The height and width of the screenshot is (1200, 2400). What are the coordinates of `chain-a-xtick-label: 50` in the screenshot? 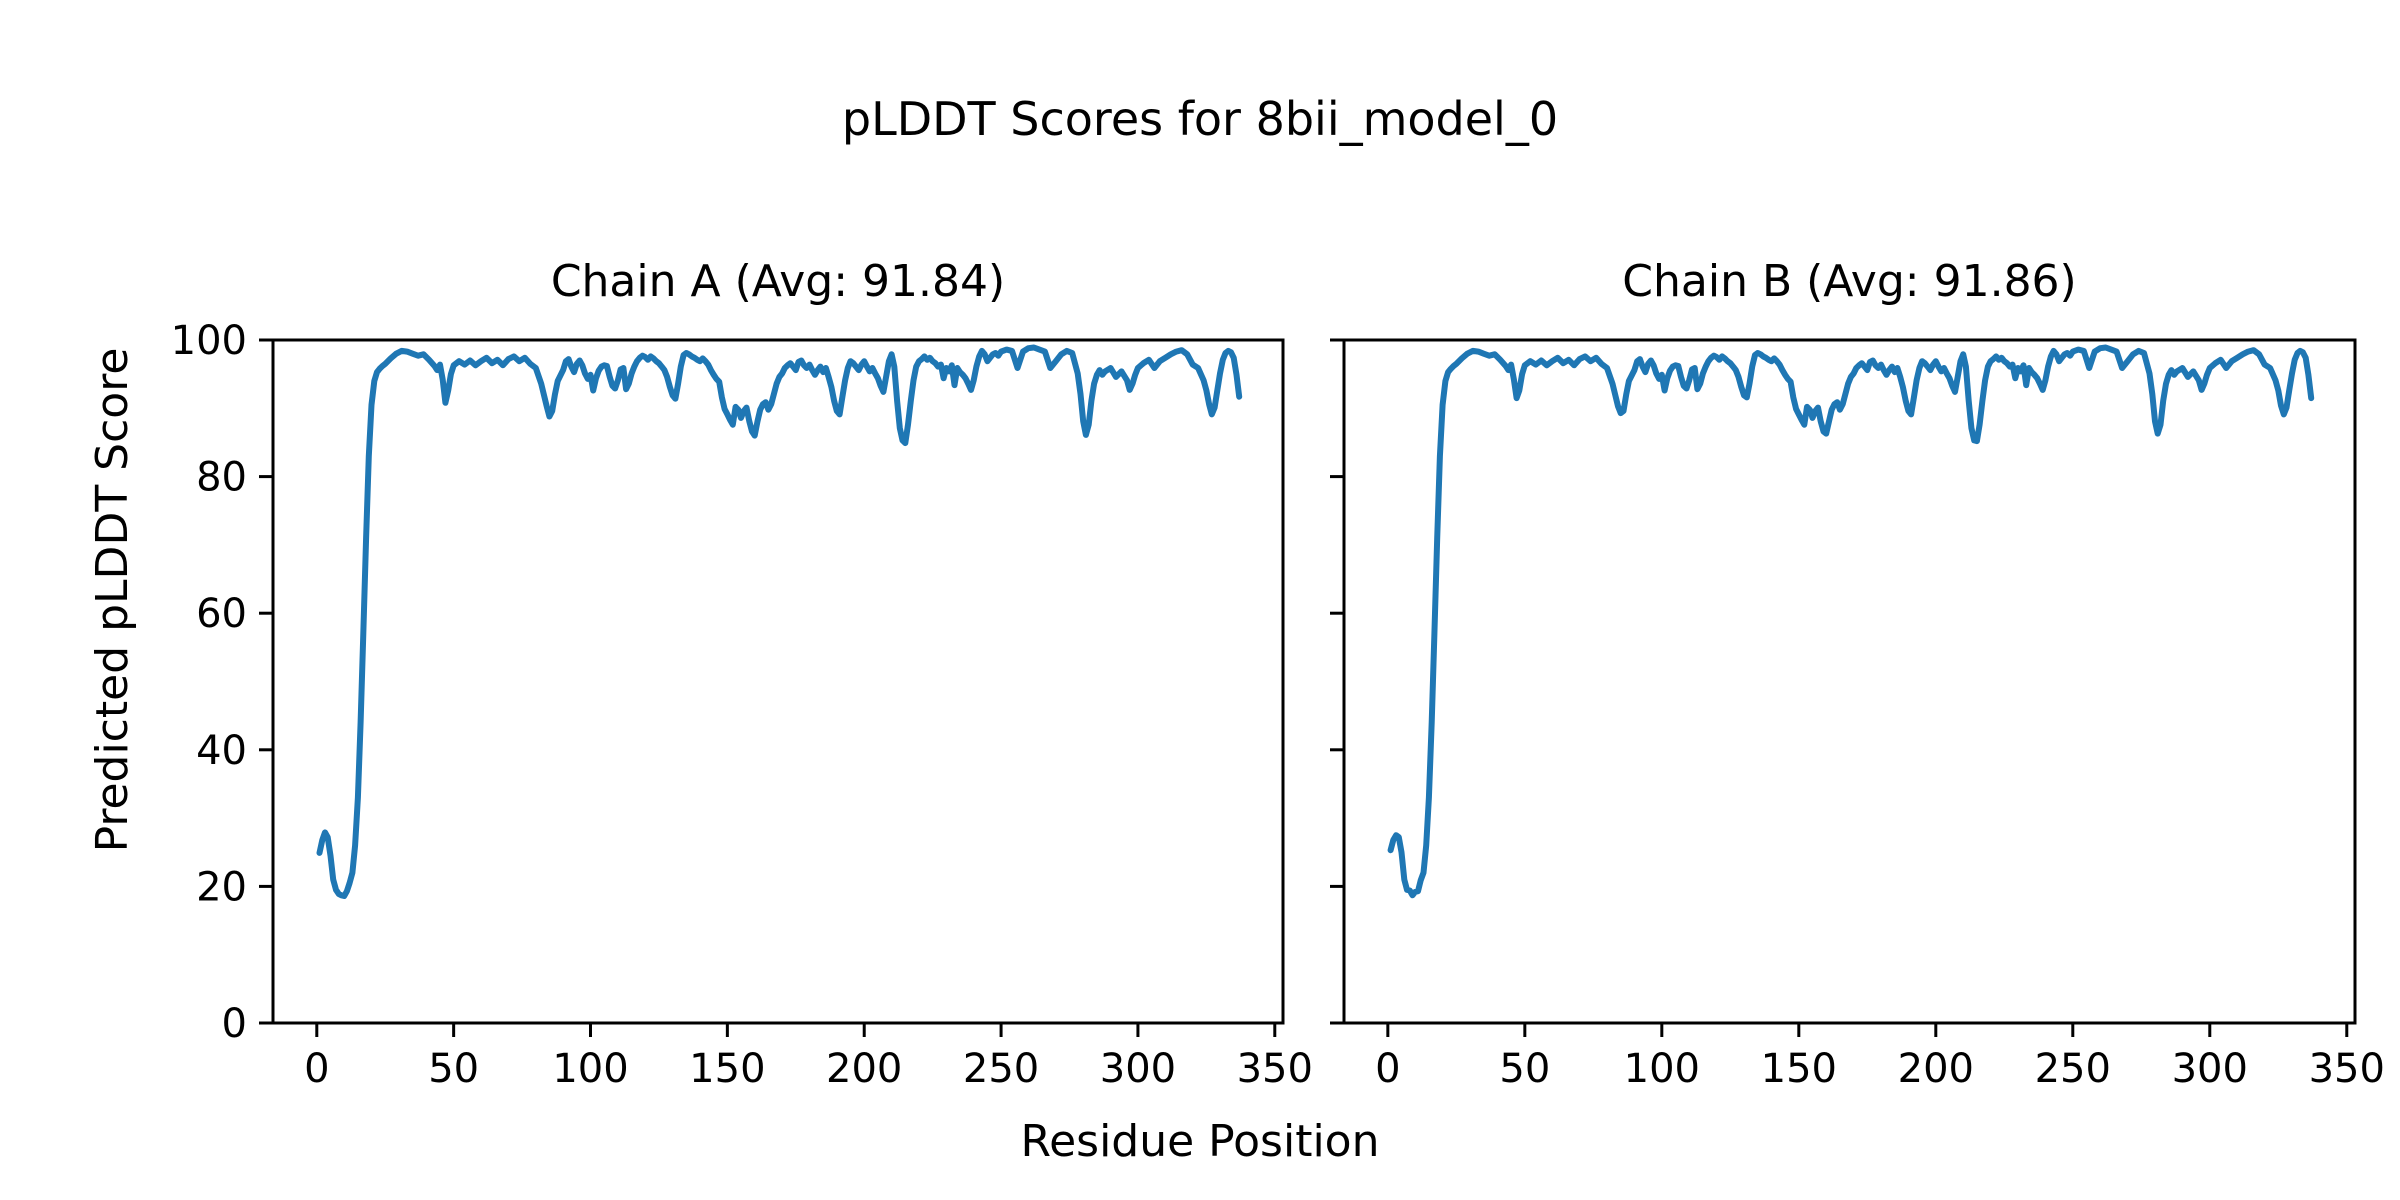 It's located at (453, 1069).